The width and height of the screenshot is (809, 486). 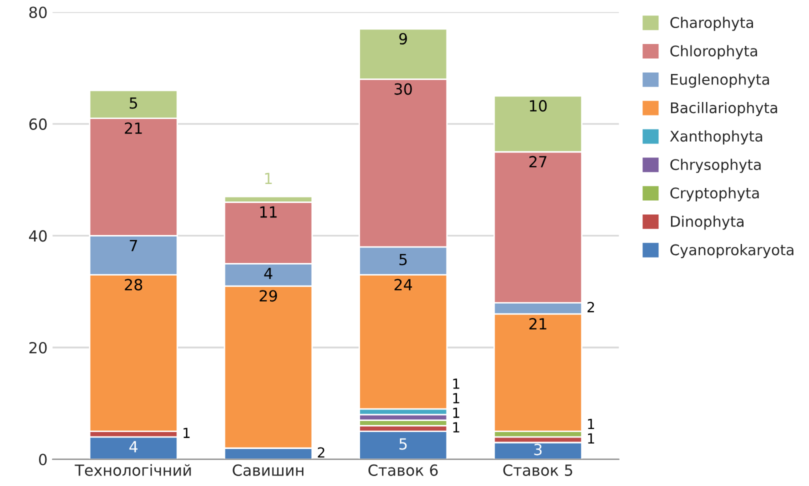 What do you see at coordinates (38, 236) in the screenshot?
I see `y-tick-label: 40` at bounding box center [38, 236].